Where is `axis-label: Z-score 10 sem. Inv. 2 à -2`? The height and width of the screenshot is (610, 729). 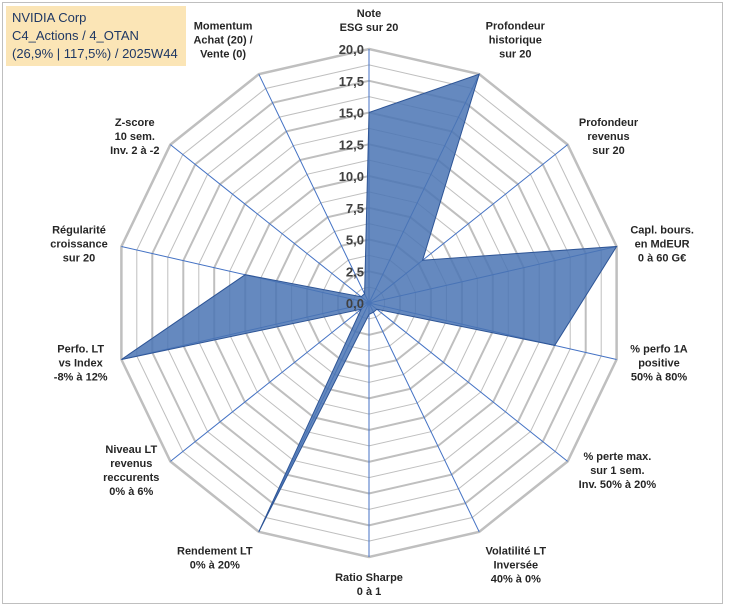 axis-label: Z-score 10 sem. Inv. 2 à -2 is located at coordinates (134, 137).